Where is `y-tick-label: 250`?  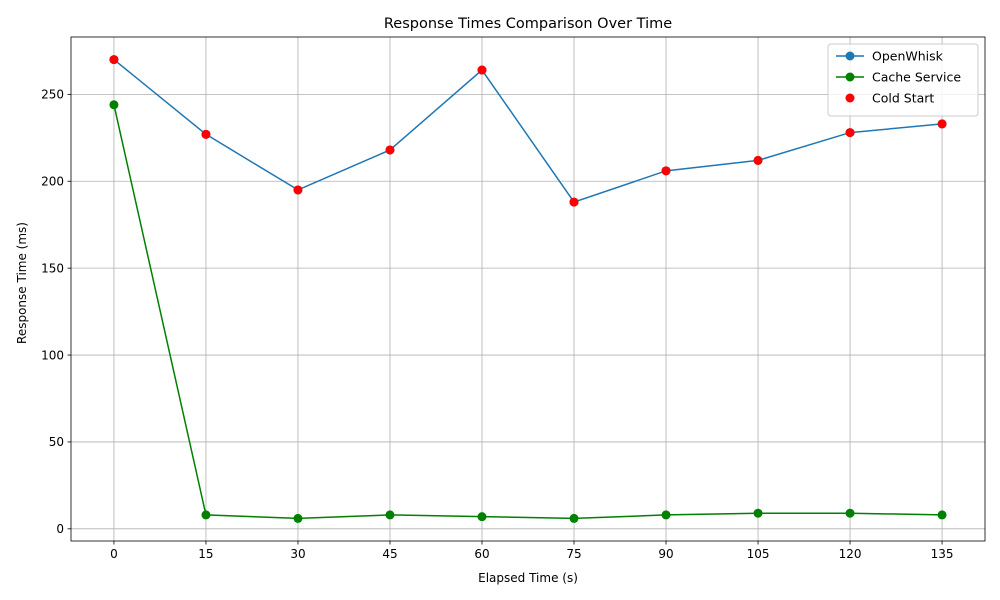 y-tick-label: 250 is located at coordinates (52, 95).